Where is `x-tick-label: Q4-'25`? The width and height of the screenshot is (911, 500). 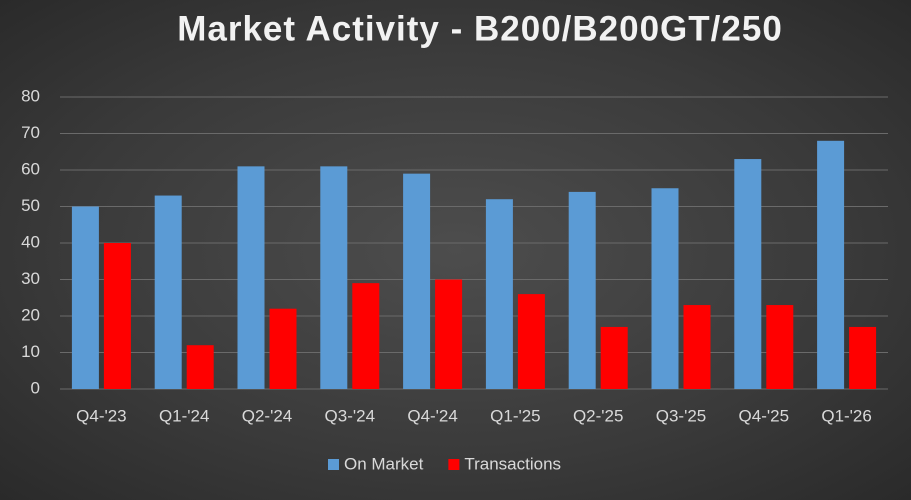
x-tick-label: Q4-'25 is located at coordinates (764, 415).